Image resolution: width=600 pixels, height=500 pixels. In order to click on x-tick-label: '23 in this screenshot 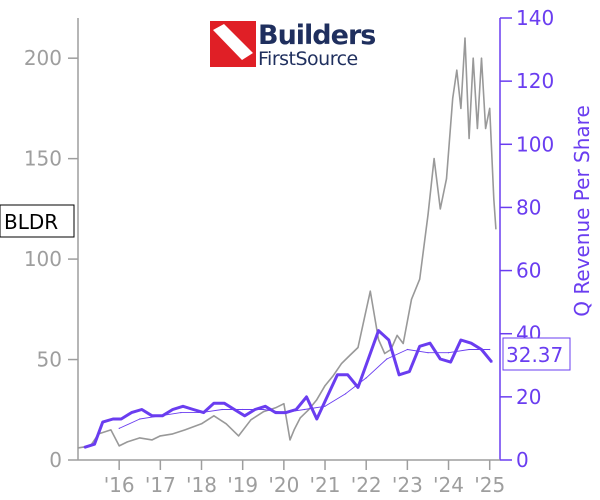, I will do `click(407, 485)`.